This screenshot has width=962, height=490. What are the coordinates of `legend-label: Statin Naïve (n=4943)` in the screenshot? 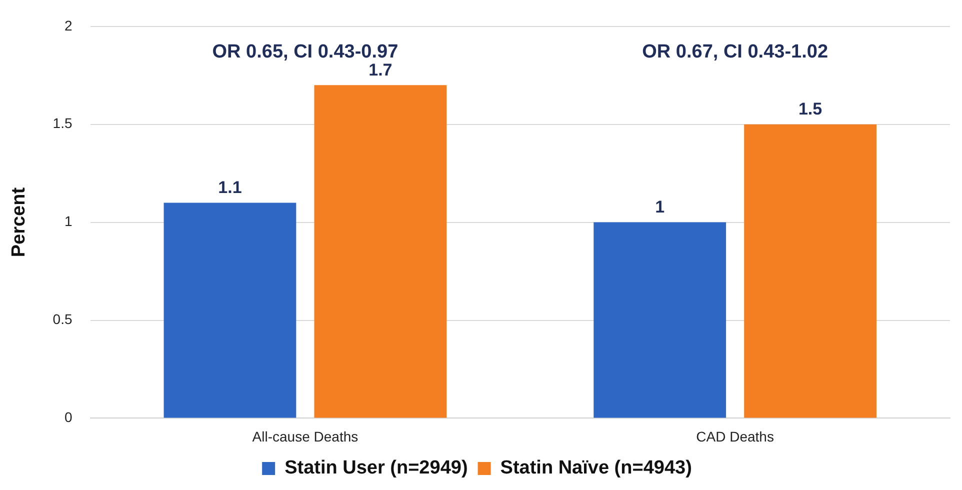 It's located at (596, 468).